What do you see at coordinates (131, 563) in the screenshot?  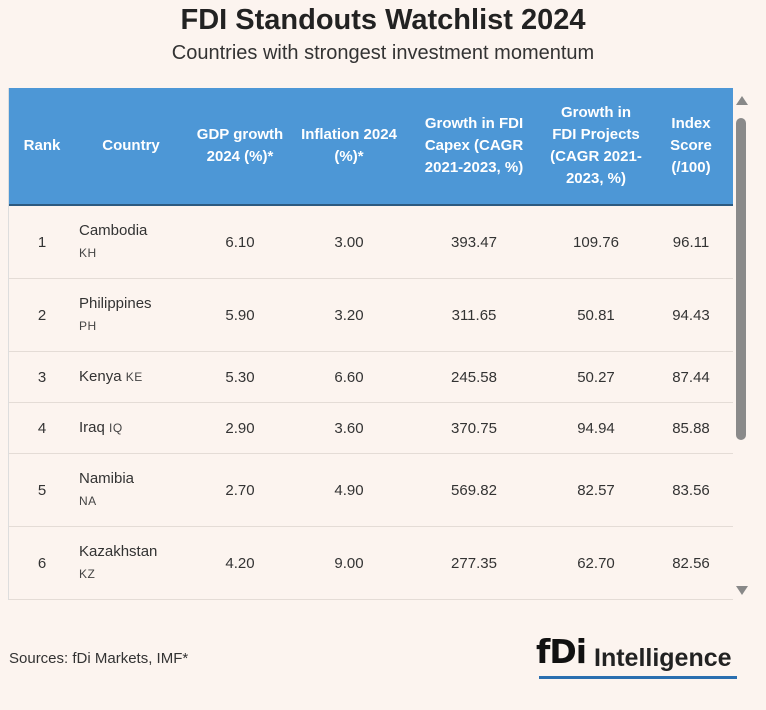 I see `country-cell: Kazakhstan KZ` at bounding box center [131, 563].